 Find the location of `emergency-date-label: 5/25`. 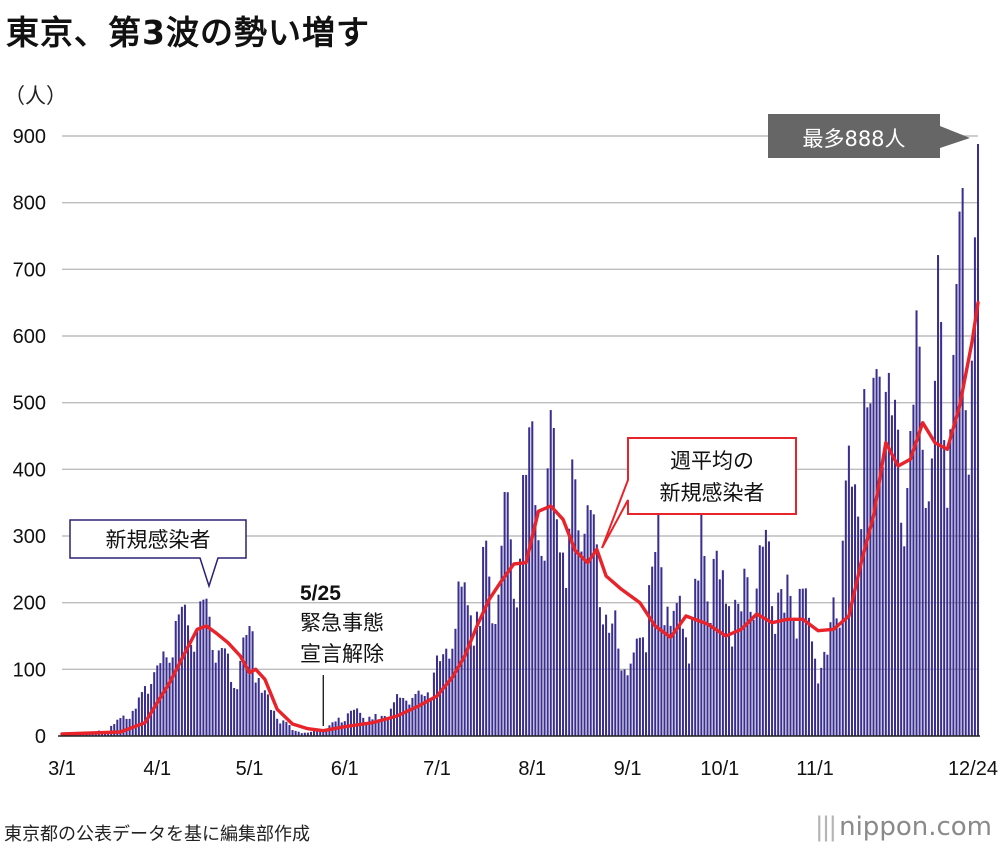

emergency-date-label: 5/25 is located at coordinates (320, 593).